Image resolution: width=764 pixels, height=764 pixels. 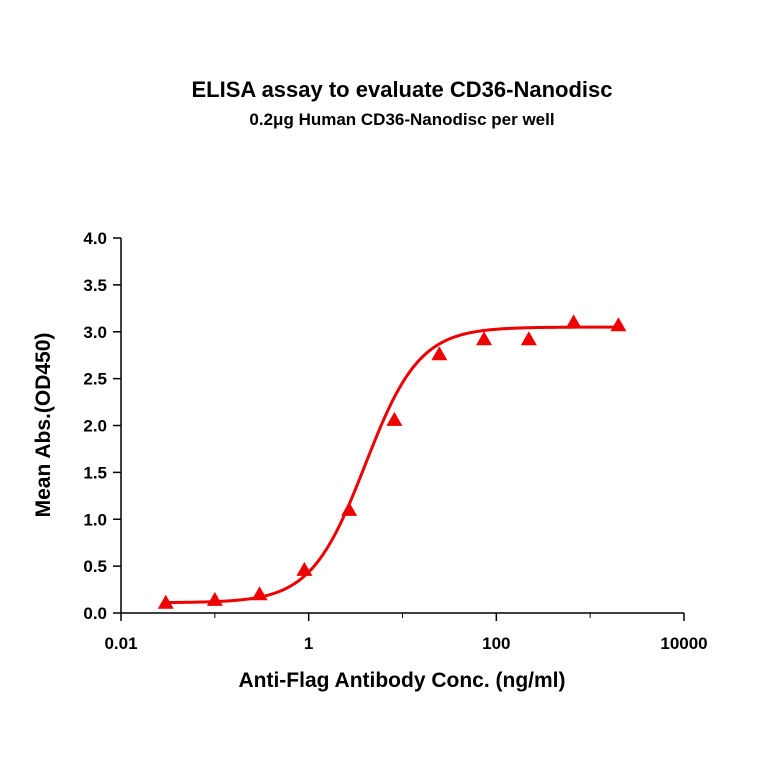 What do you see at coordinates (401, 89) in the screenshot?
I see `chart-title: ELISA assay to evaluate CD36-Nanodisc` at bounding box center [401, 89].